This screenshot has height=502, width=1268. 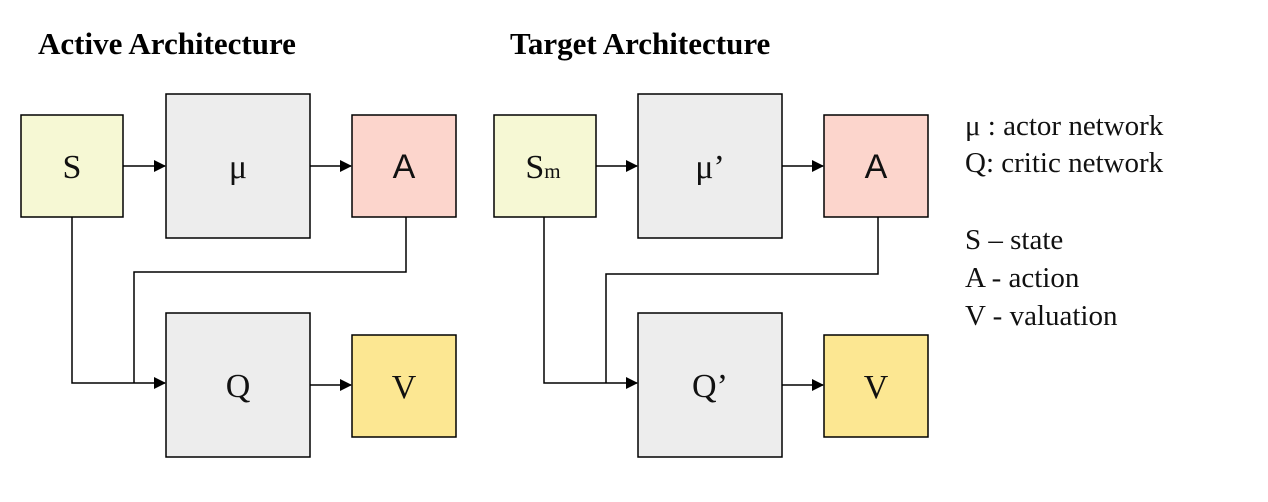 What do you see at coordinates (1041, 316) in the screenshot?
I see `legend-line-valuation: V - valuation` at bounding box center [1041, 316].